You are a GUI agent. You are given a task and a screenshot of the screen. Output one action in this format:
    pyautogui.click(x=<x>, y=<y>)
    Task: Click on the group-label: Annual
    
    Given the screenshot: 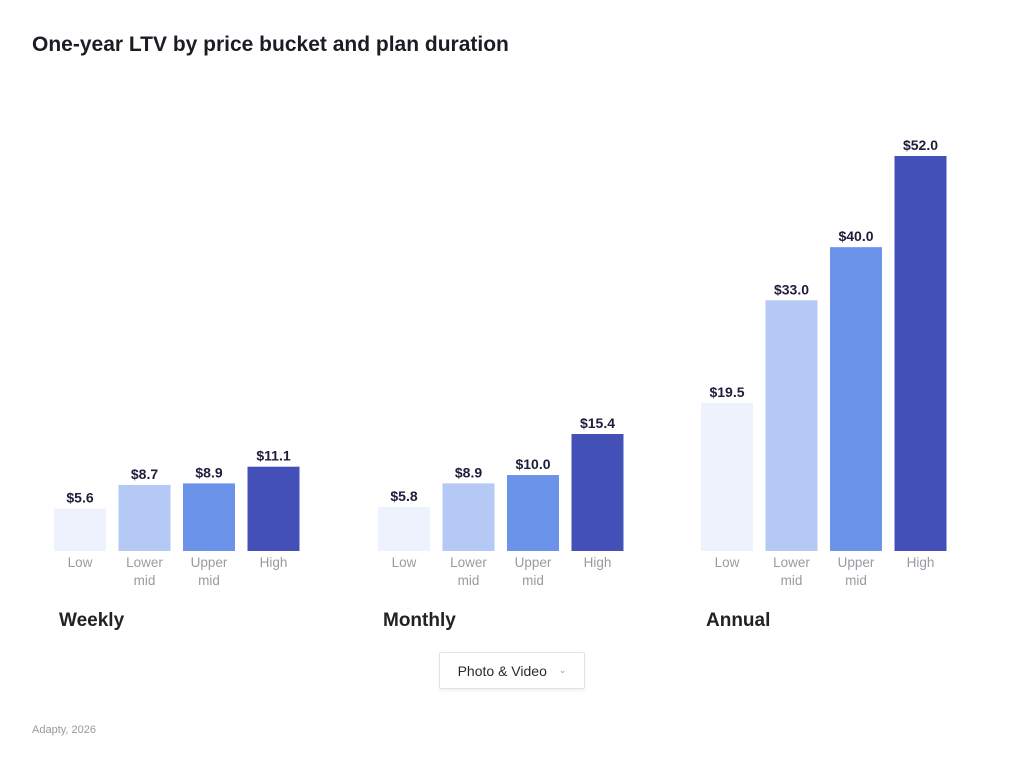 What is the action you would take?
    pyautogui.click(x=738, y=620)
    